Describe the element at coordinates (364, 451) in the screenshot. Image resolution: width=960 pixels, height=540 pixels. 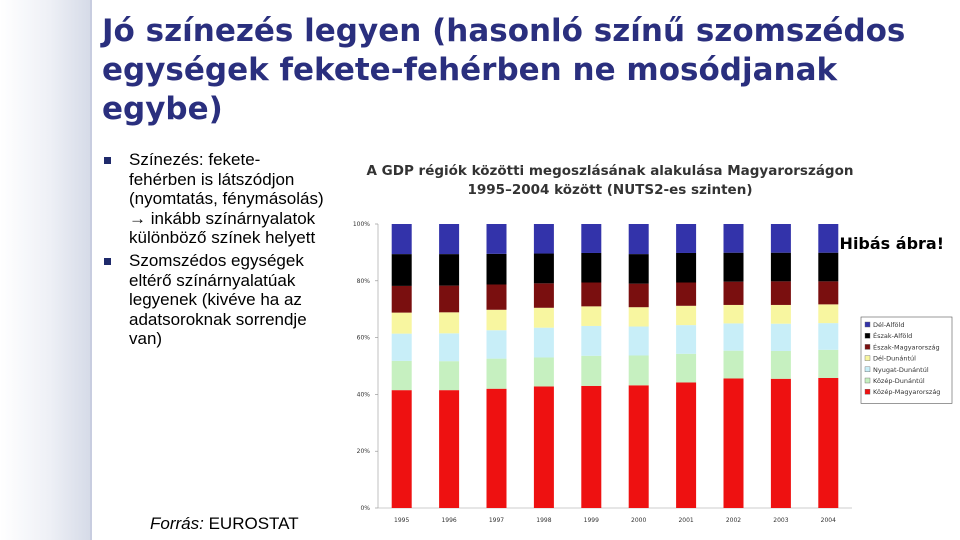
I see `y-tick-label: 20%` at that location.